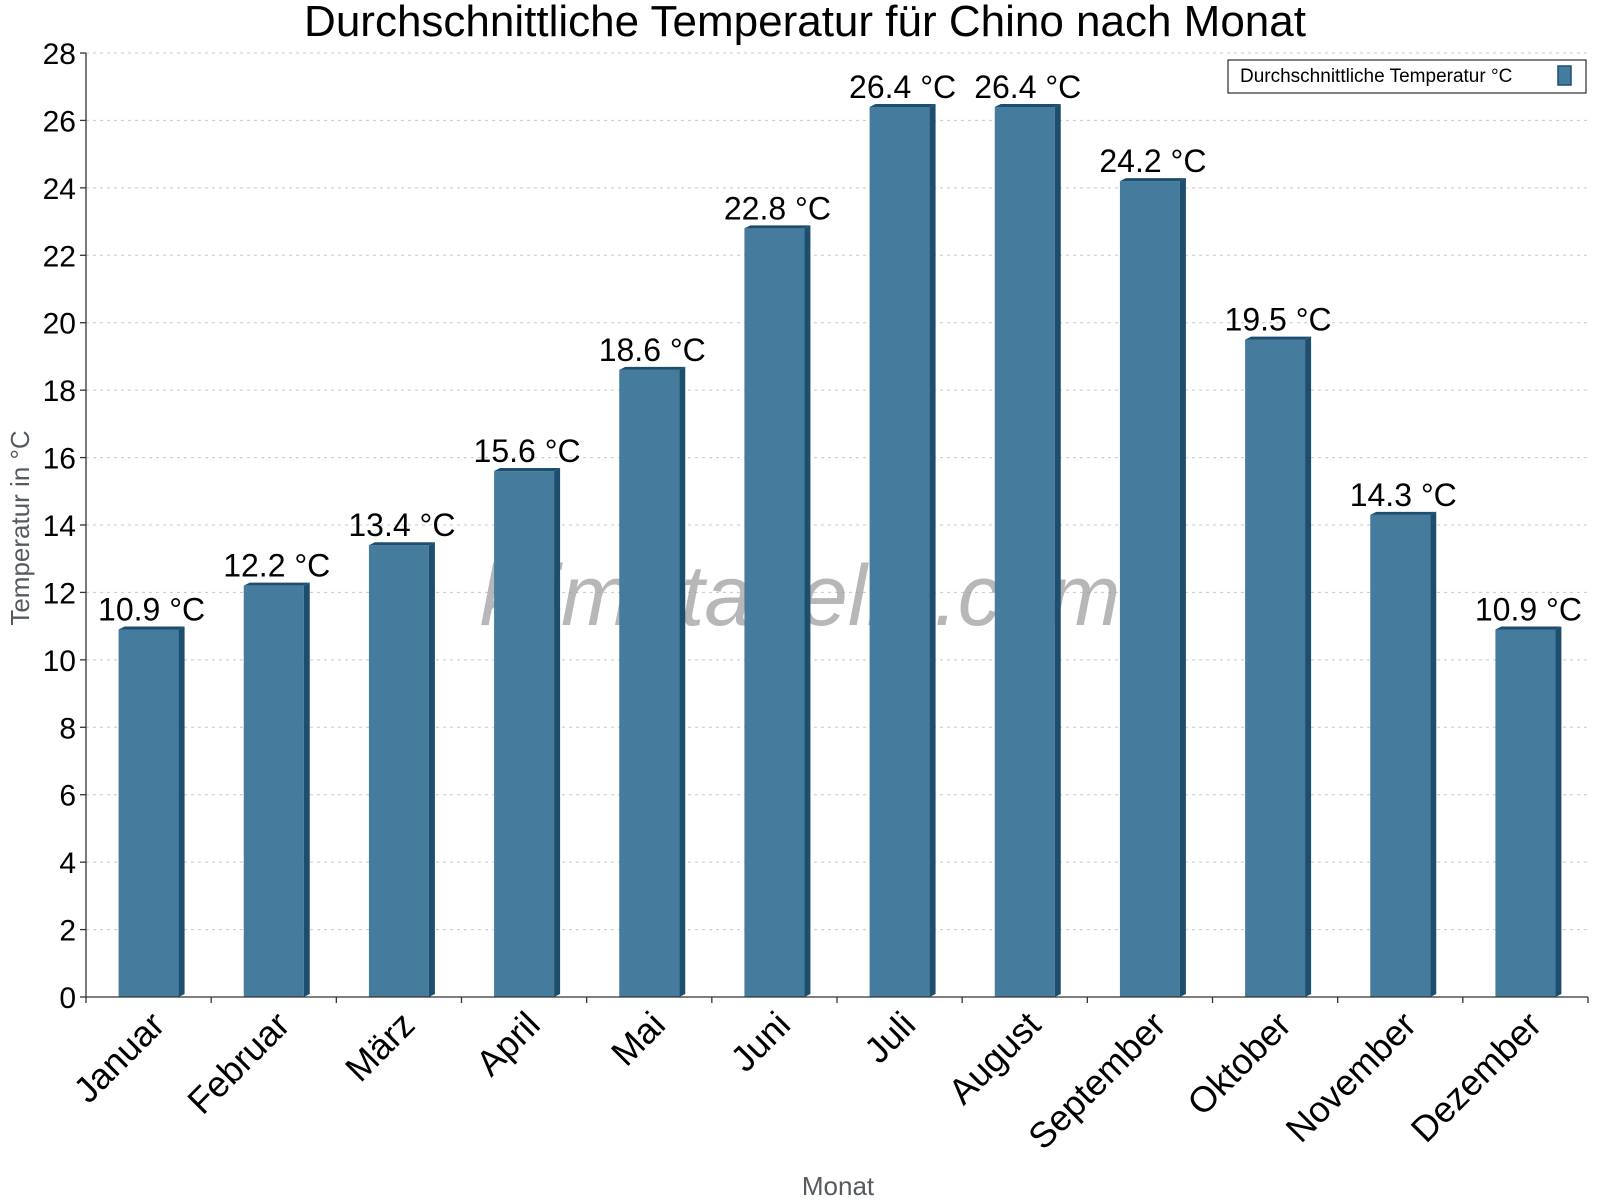 This screenshot has width=1600, height=1200. What do you see at coordinates (760, 1042) in the screenshot?
I see `x-tick-label: Juni` at bounding box center [760, 1042].